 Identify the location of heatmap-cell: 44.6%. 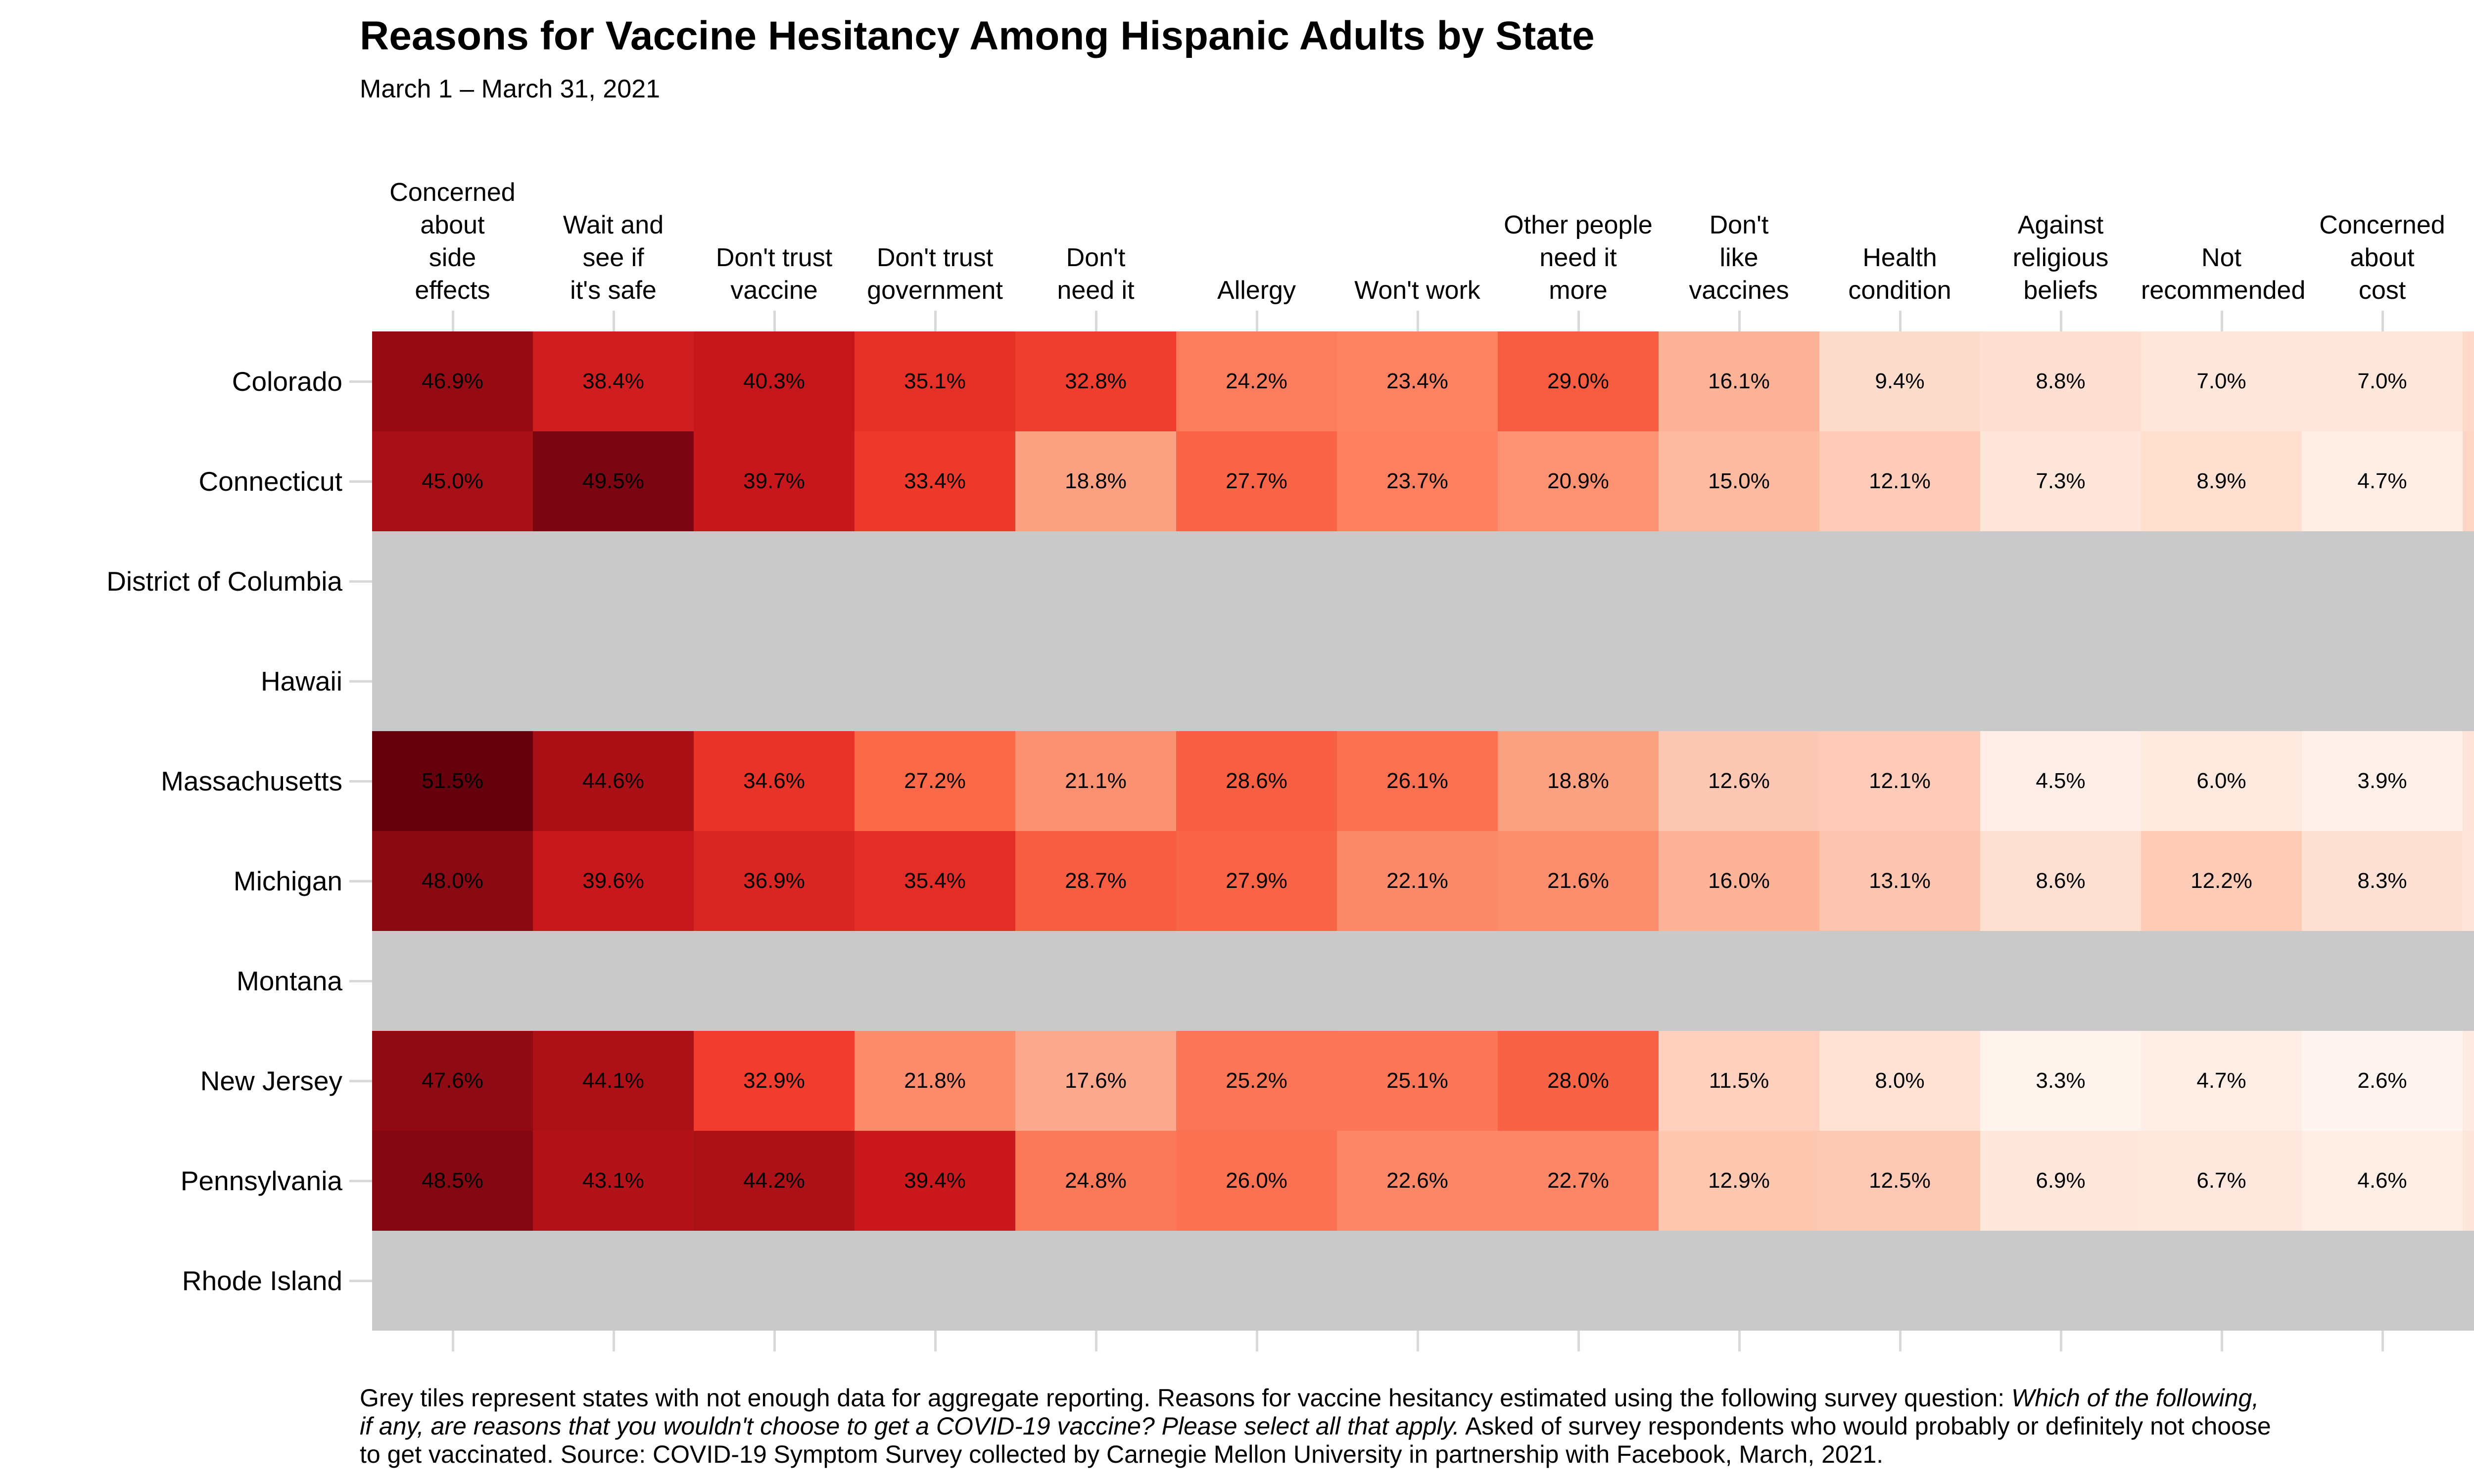
(614, 781).